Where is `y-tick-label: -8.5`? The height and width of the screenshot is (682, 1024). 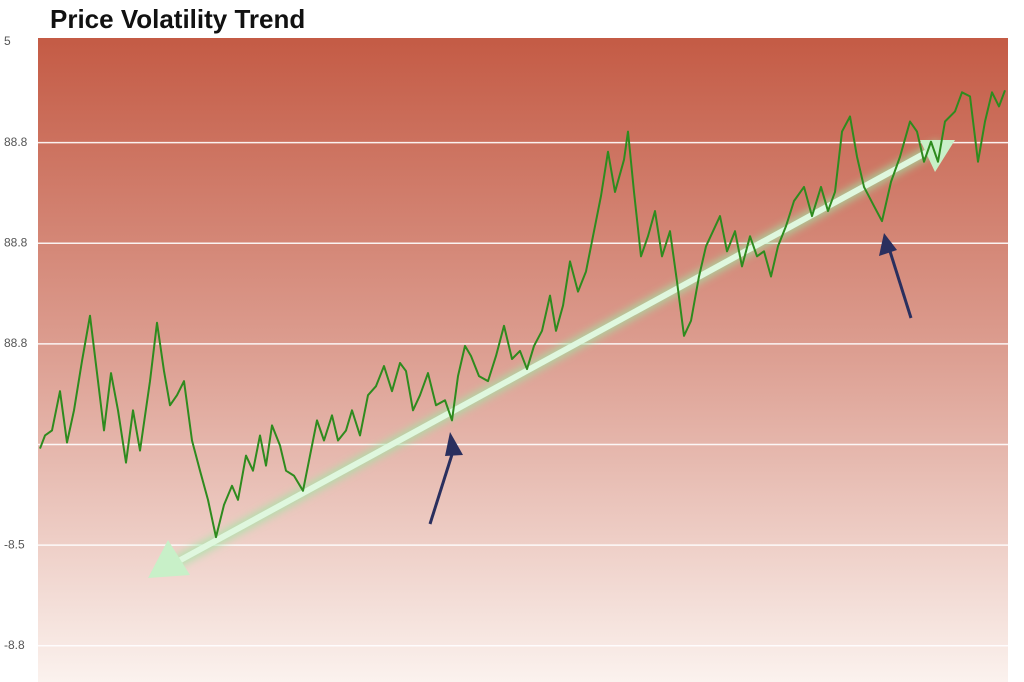 y-tick-label: -8.5 is located at coordinates (14, 544).